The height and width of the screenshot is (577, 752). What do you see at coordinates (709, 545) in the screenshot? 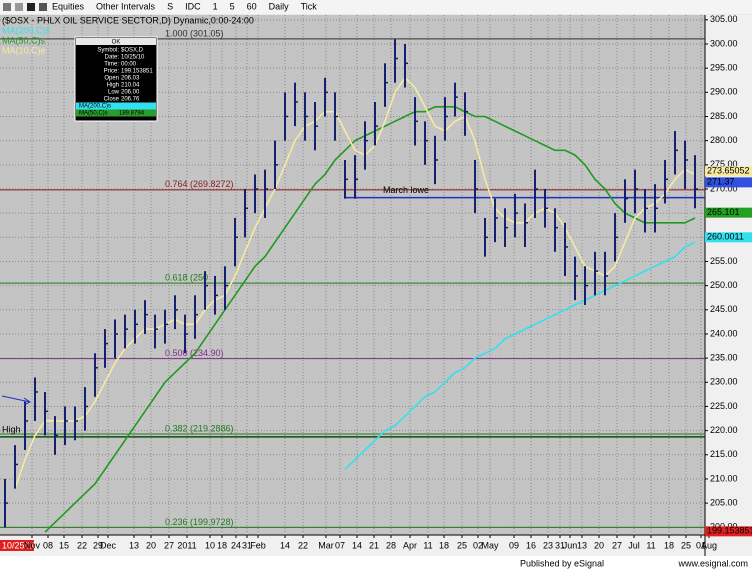
I see `x-tick-label: Aug` at bounding box center [709, 545].